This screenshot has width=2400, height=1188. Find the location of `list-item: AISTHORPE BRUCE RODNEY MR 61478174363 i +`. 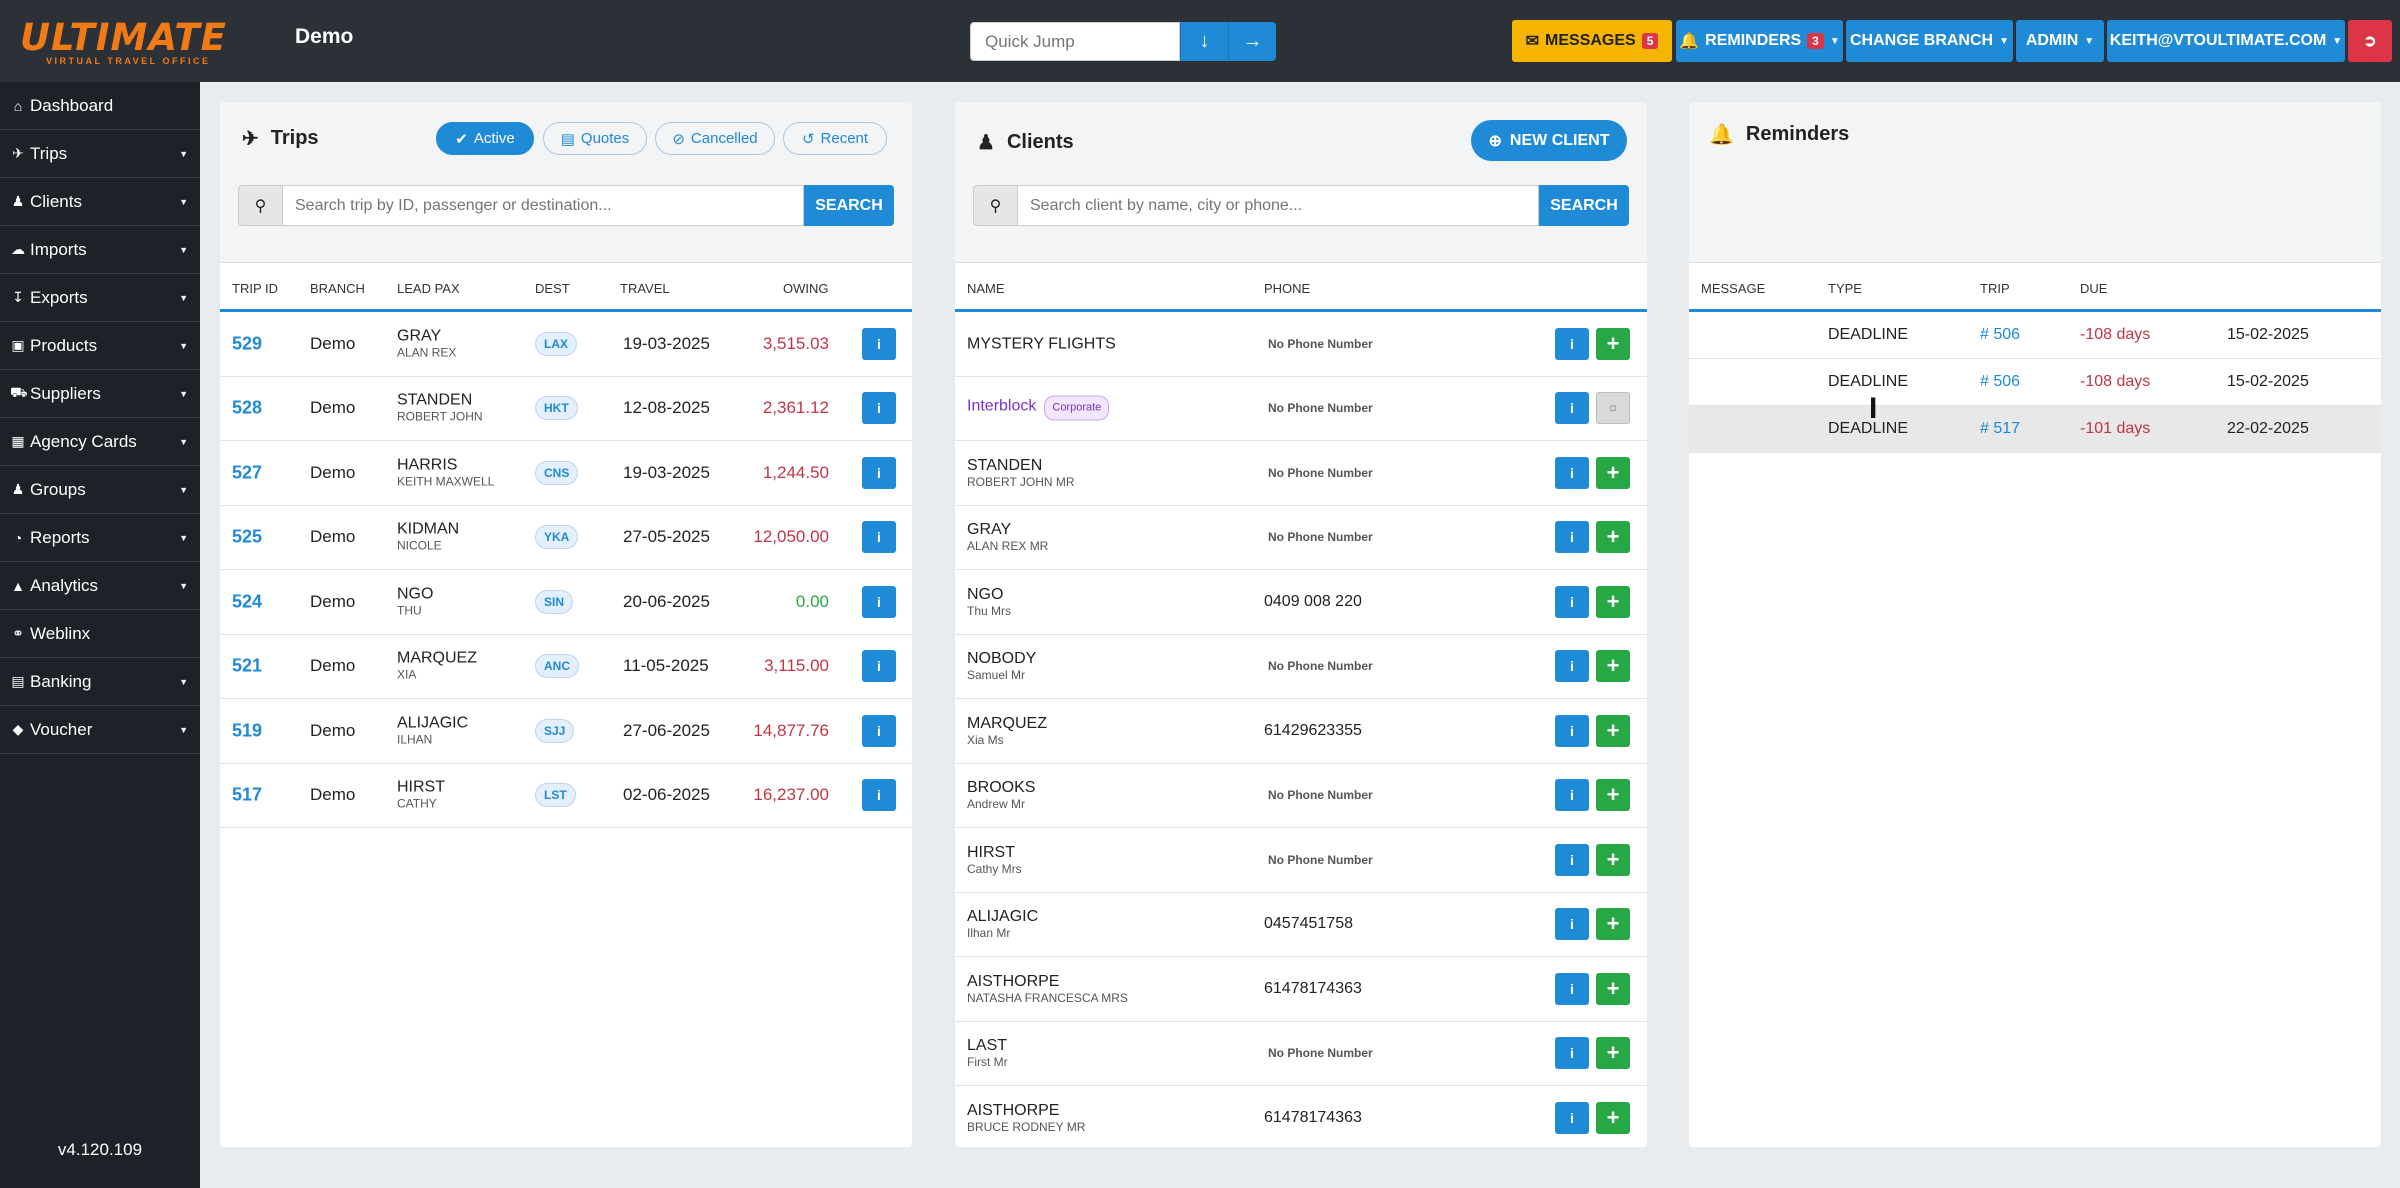

list-item: AISTHORPE BRUCE RODNEY MR 61478174363 i + is located at coordinates (1301, 1116).